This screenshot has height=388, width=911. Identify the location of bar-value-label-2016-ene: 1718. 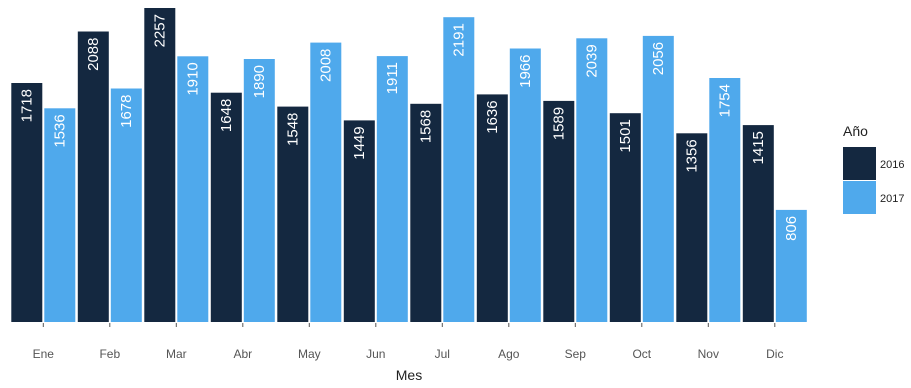
(26, 105).